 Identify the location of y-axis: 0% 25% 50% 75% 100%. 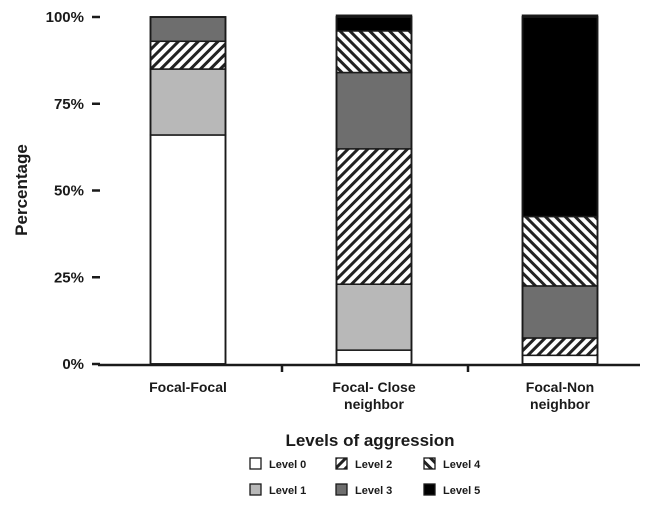
(73, 191).